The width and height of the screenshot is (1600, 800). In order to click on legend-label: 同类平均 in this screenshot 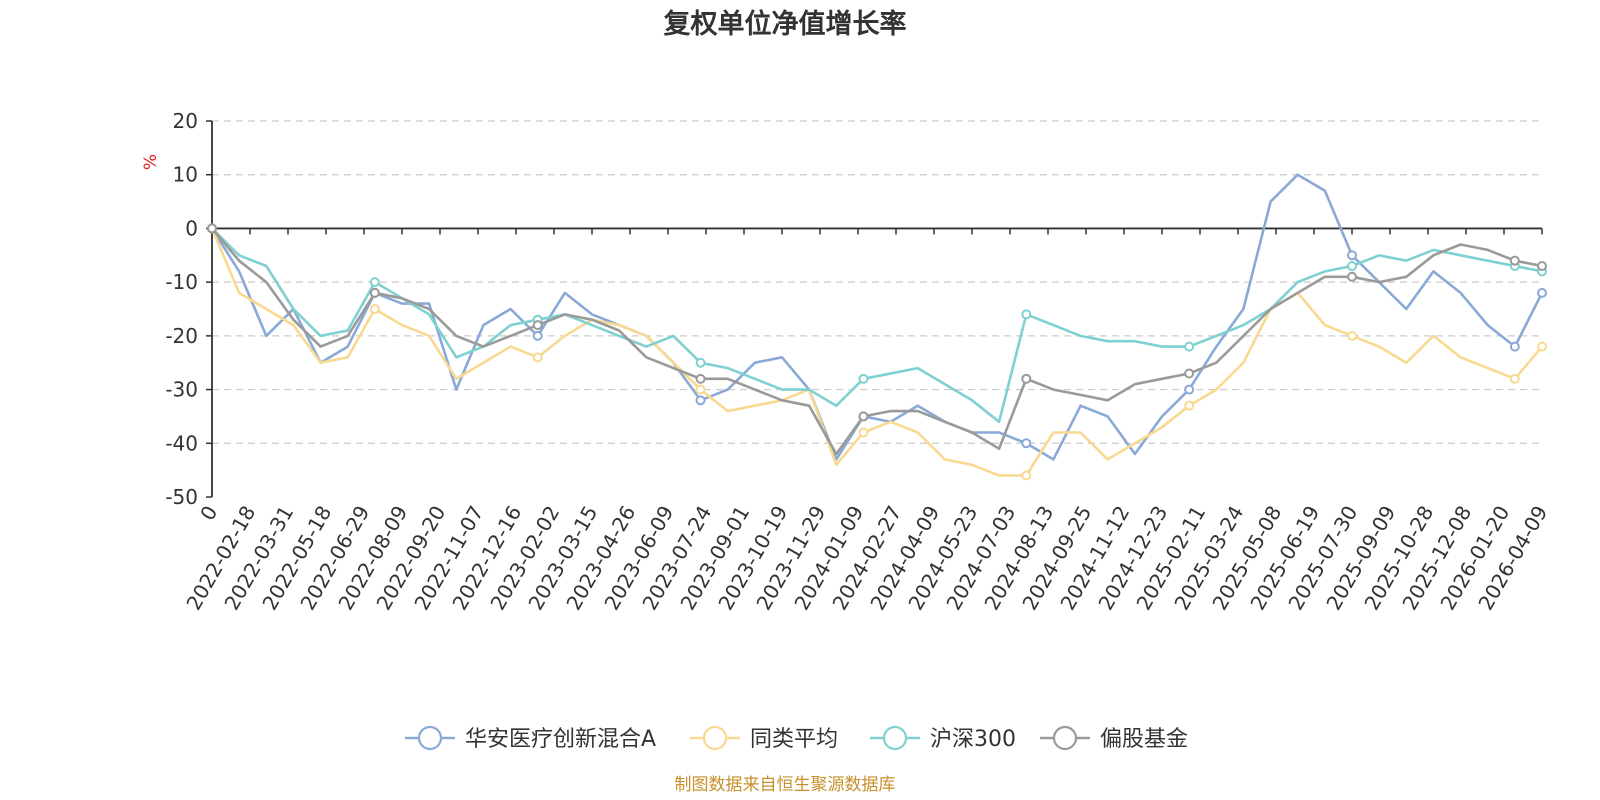, I will do `click(794, 739)`.